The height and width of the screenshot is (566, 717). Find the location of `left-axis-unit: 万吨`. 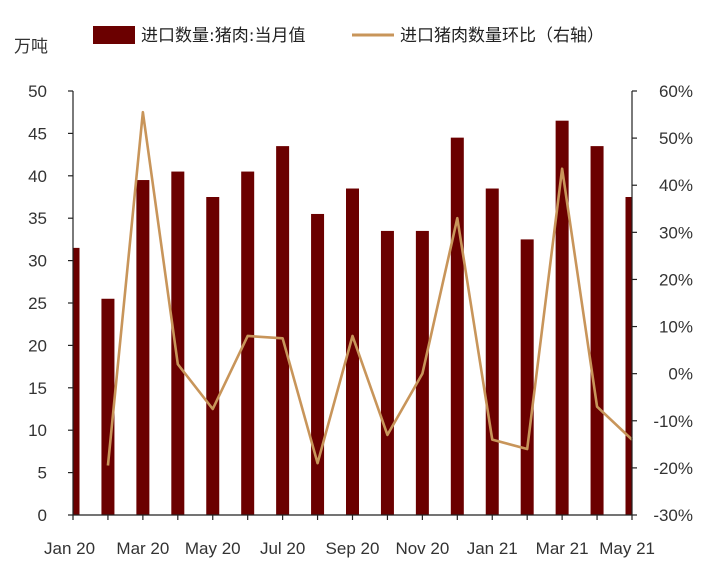

left-axis-unit: 万吨 is located at coordinates (31, 47).